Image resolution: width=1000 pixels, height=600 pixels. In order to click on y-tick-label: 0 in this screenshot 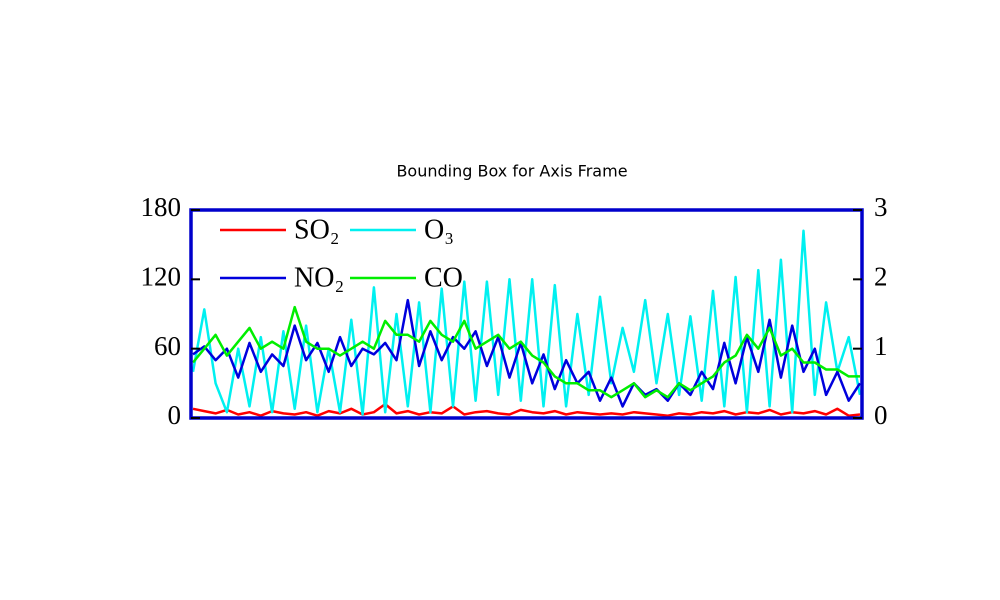, I will do `click(175, 415)`.